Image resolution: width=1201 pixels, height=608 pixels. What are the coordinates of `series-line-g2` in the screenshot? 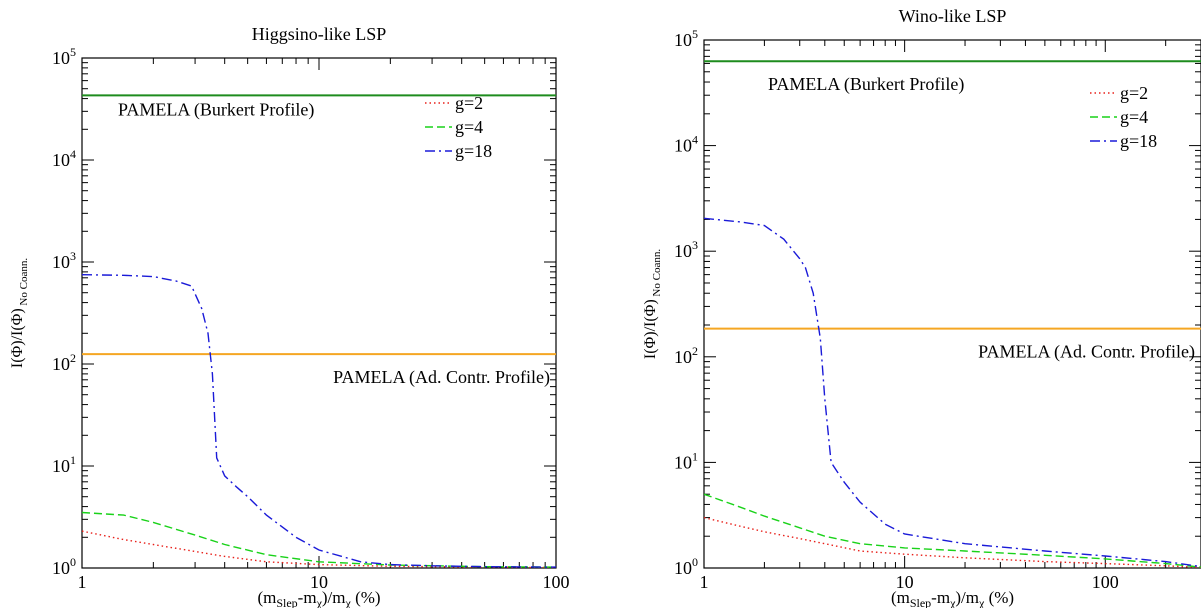 It's located at (952, 542).